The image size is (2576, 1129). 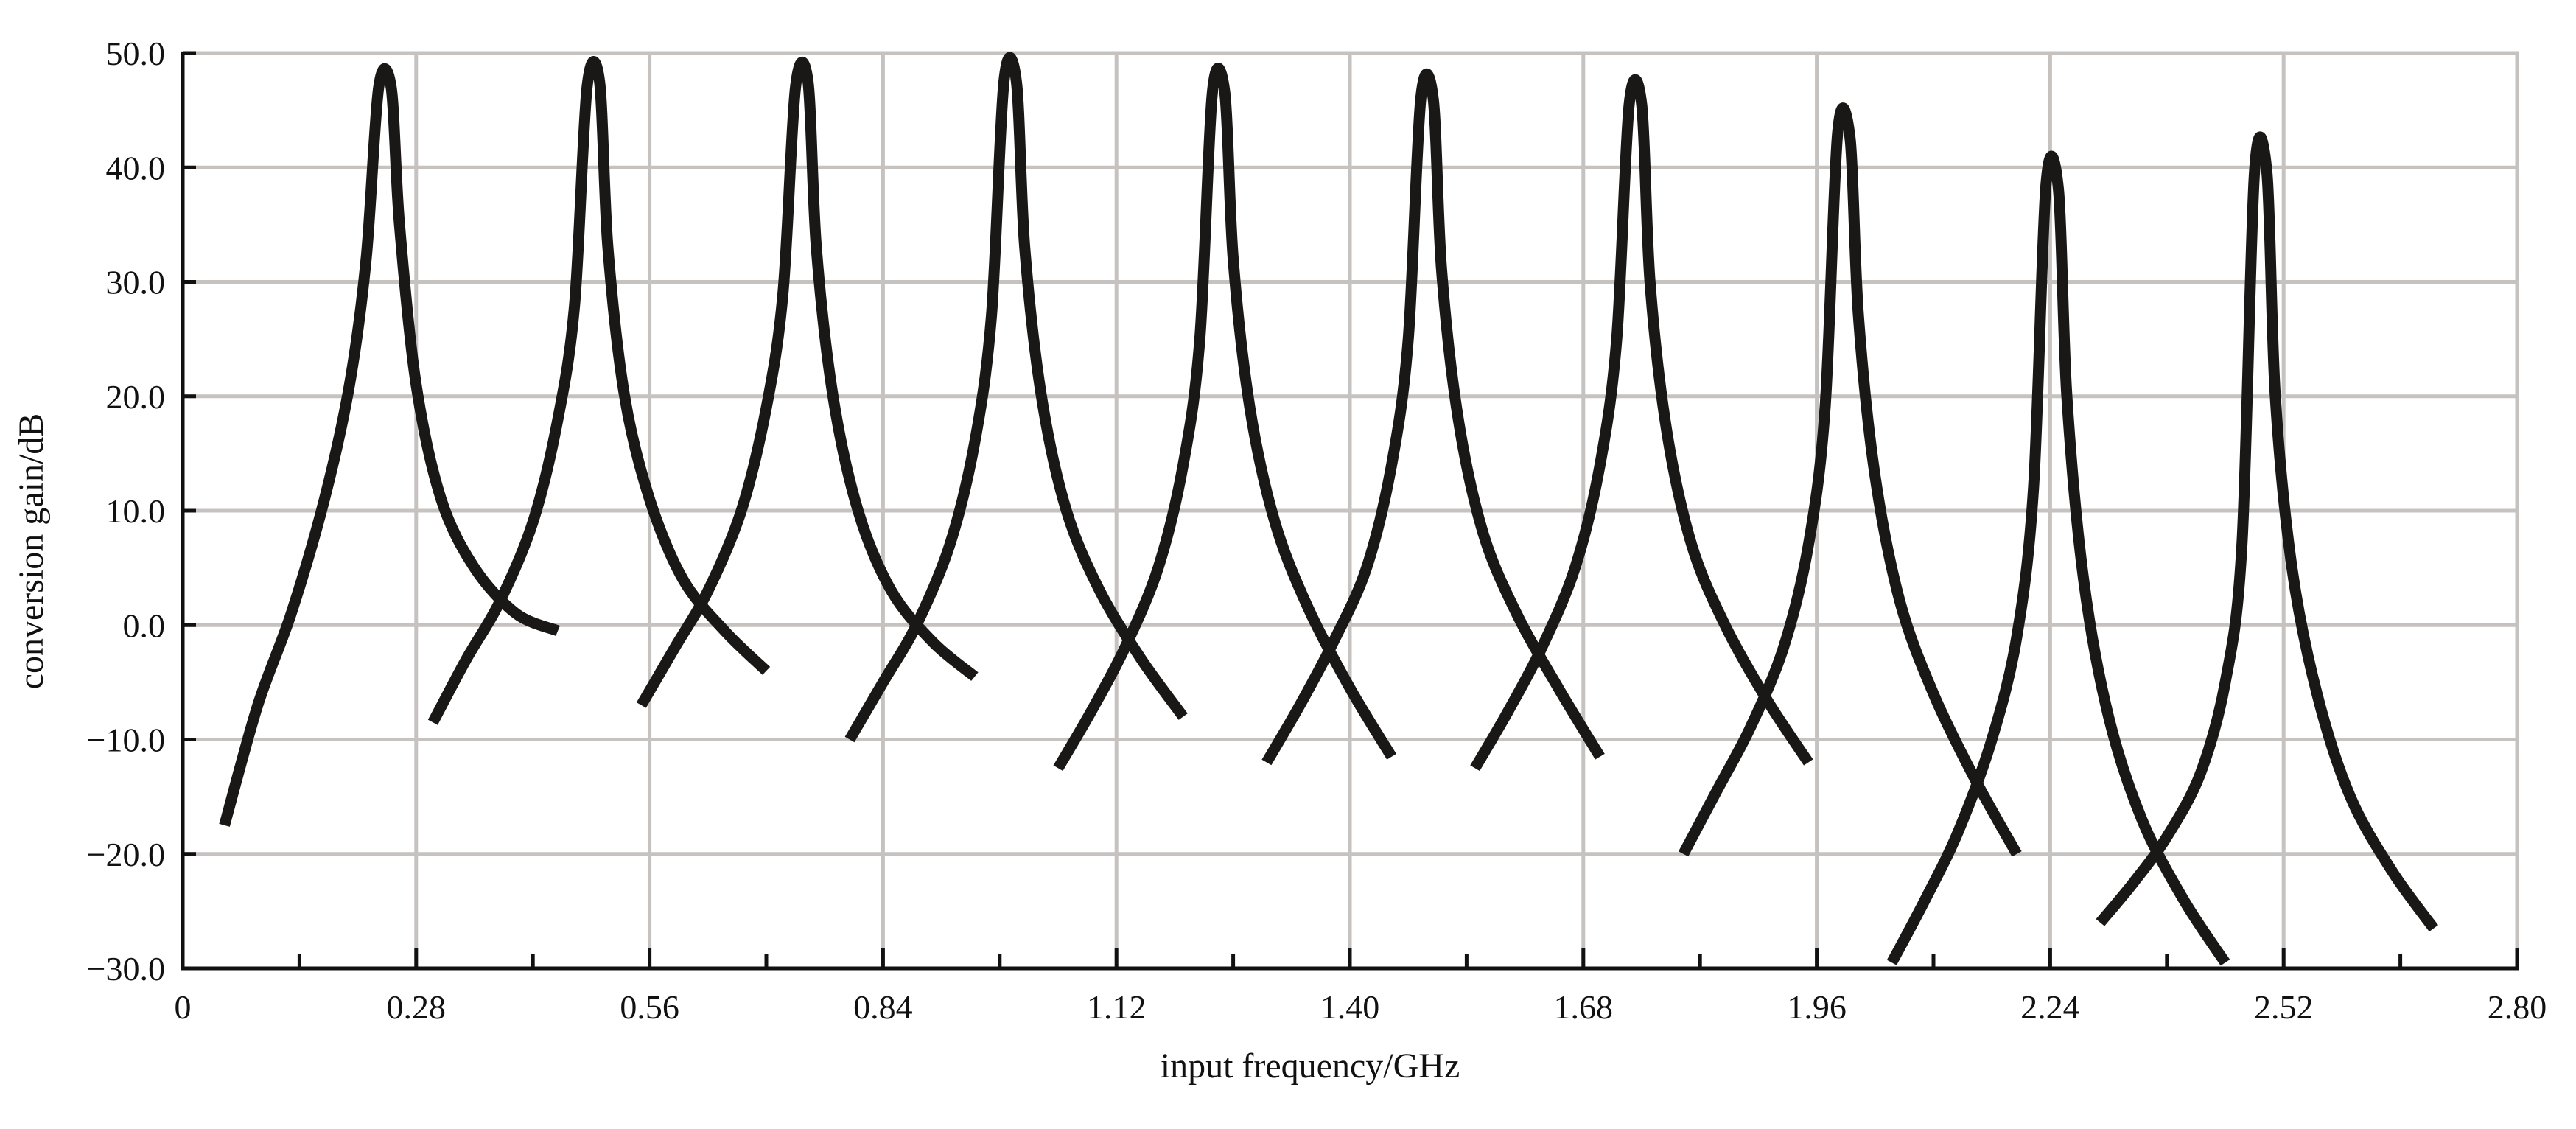 What do you see at coordinates (136, 167) in the screenshot?
I see `y-tick-label: 40.0` at bounding box center [136, 167].